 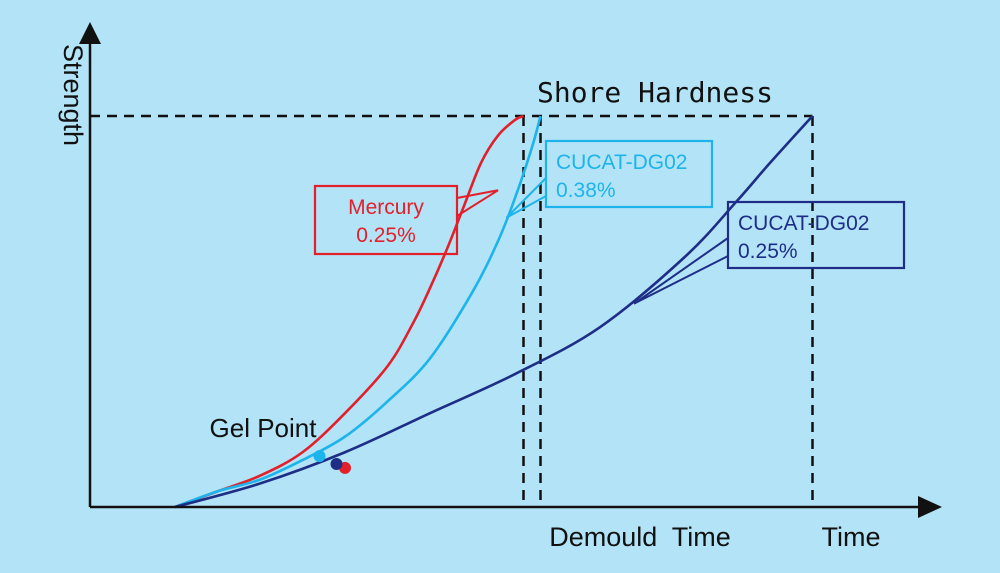 I want to click on y-axis-arrow-icon, so click(x=90, y=33).